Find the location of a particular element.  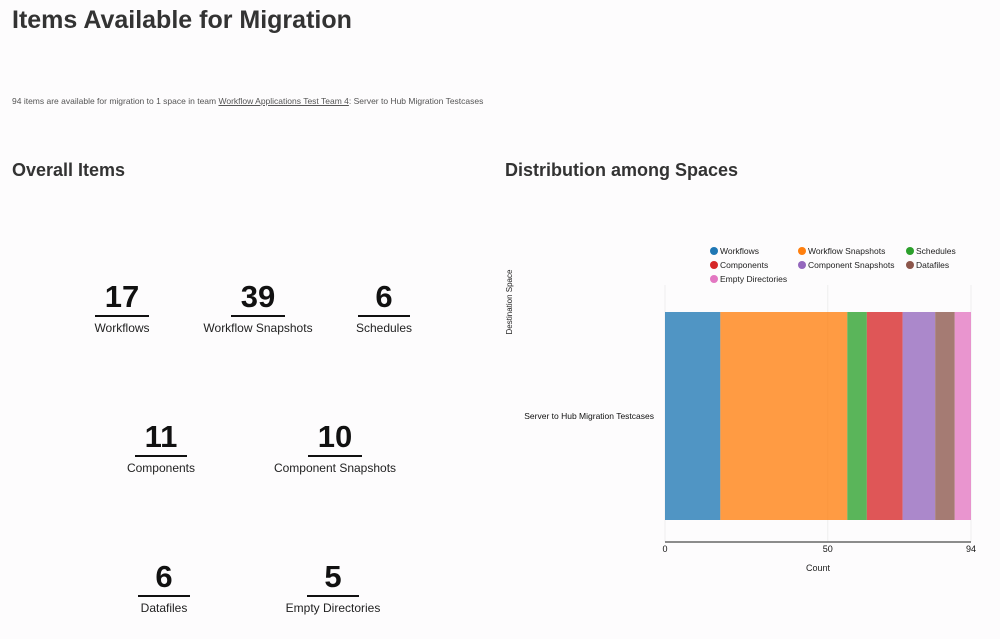

x-tick-label: 94 is located at coordinates (971, 549).